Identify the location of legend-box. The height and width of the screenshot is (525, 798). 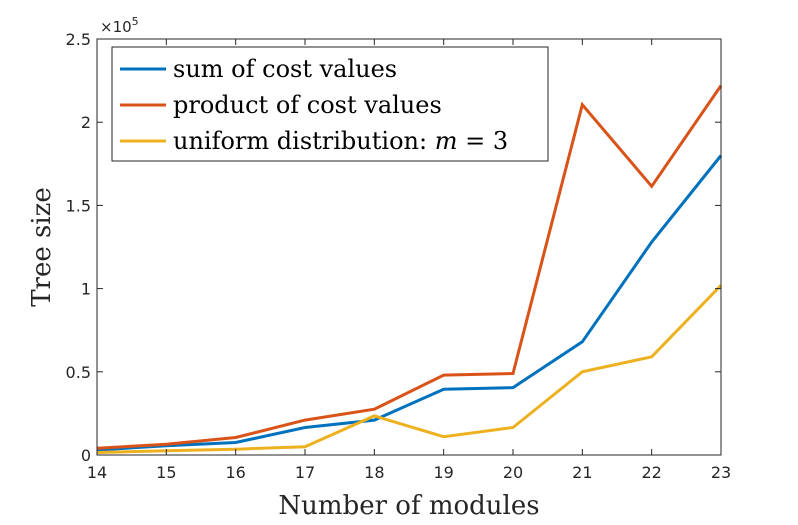
(330, 104).